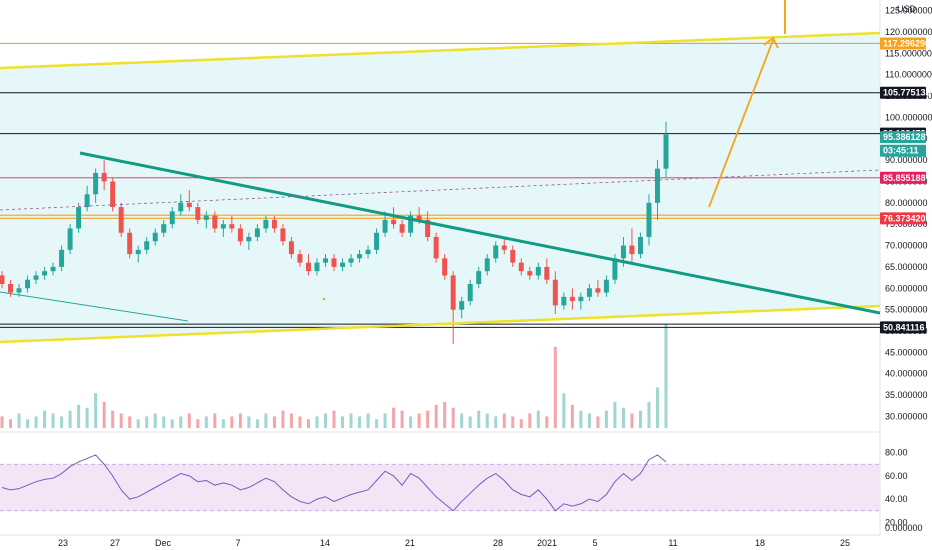 The width and height of the screenshot is (932, 550). Describe the element at coordinates (771, 42) in the screenshot. I see `projection-arrow-head` at that location.